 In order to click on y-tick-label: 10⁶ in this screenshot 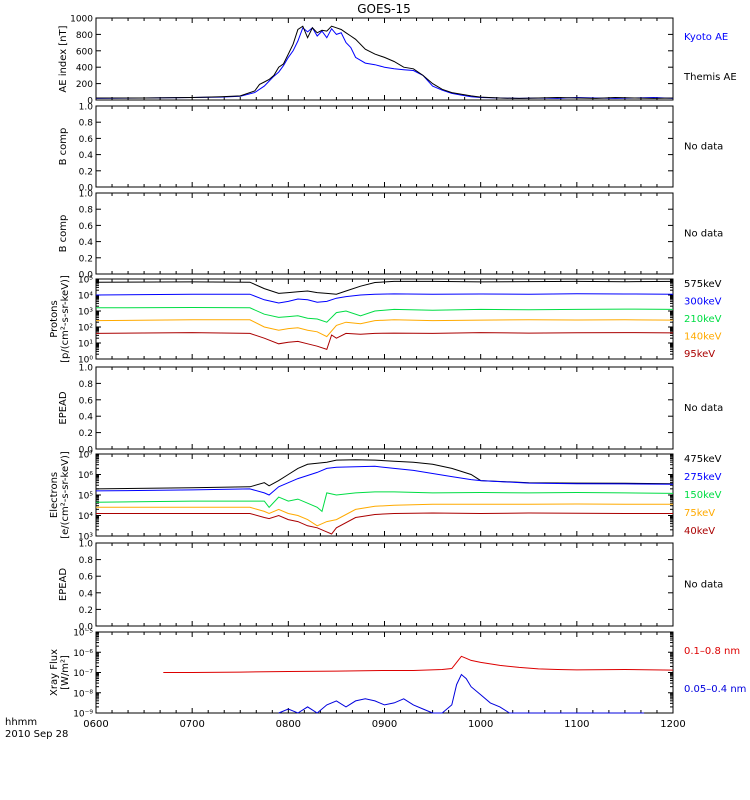, I will do `click(85, 476)`.